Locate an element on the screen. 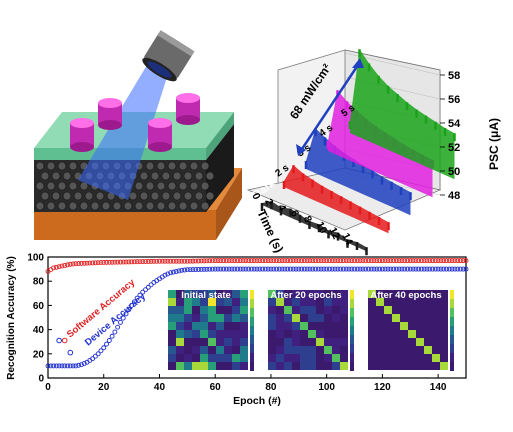 Image resolution: width=513 pixels, height=432 pixels. power-arrow-head-top is located at coordinates (358, 63).